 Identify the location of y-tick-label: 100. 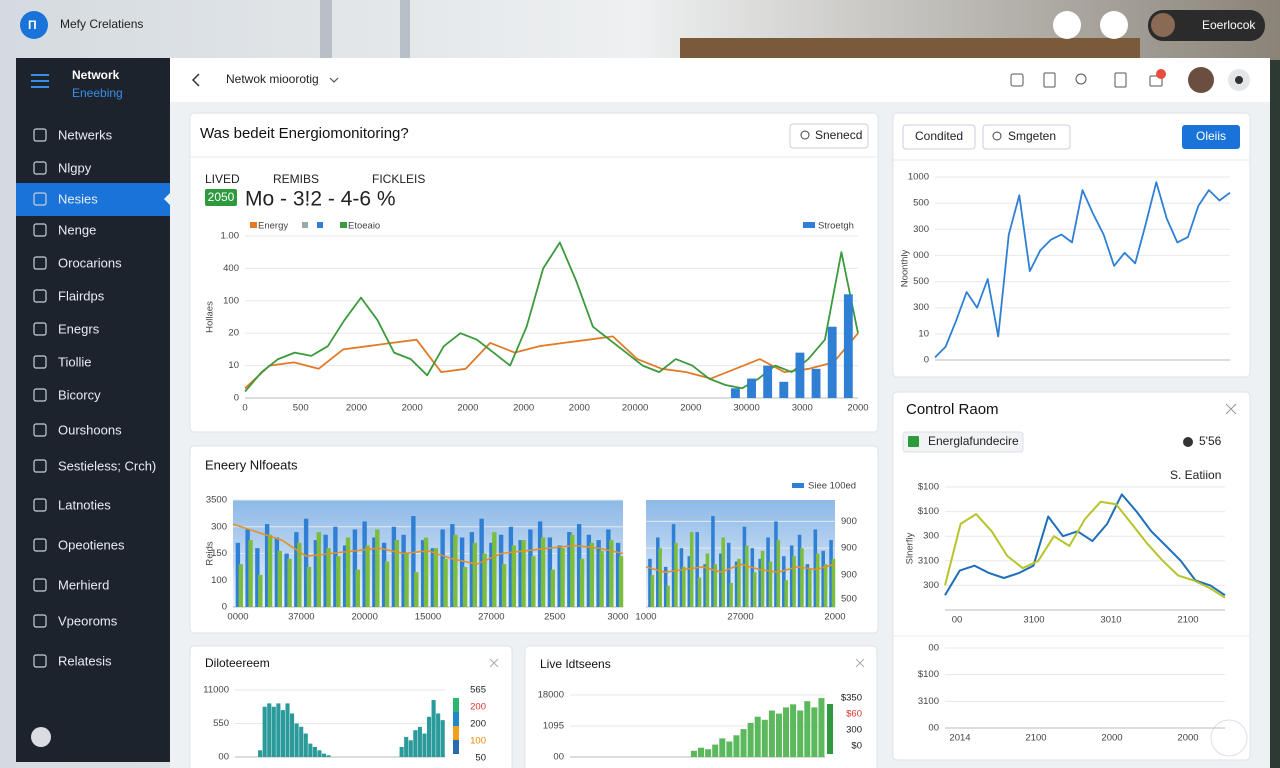
(219, 580).